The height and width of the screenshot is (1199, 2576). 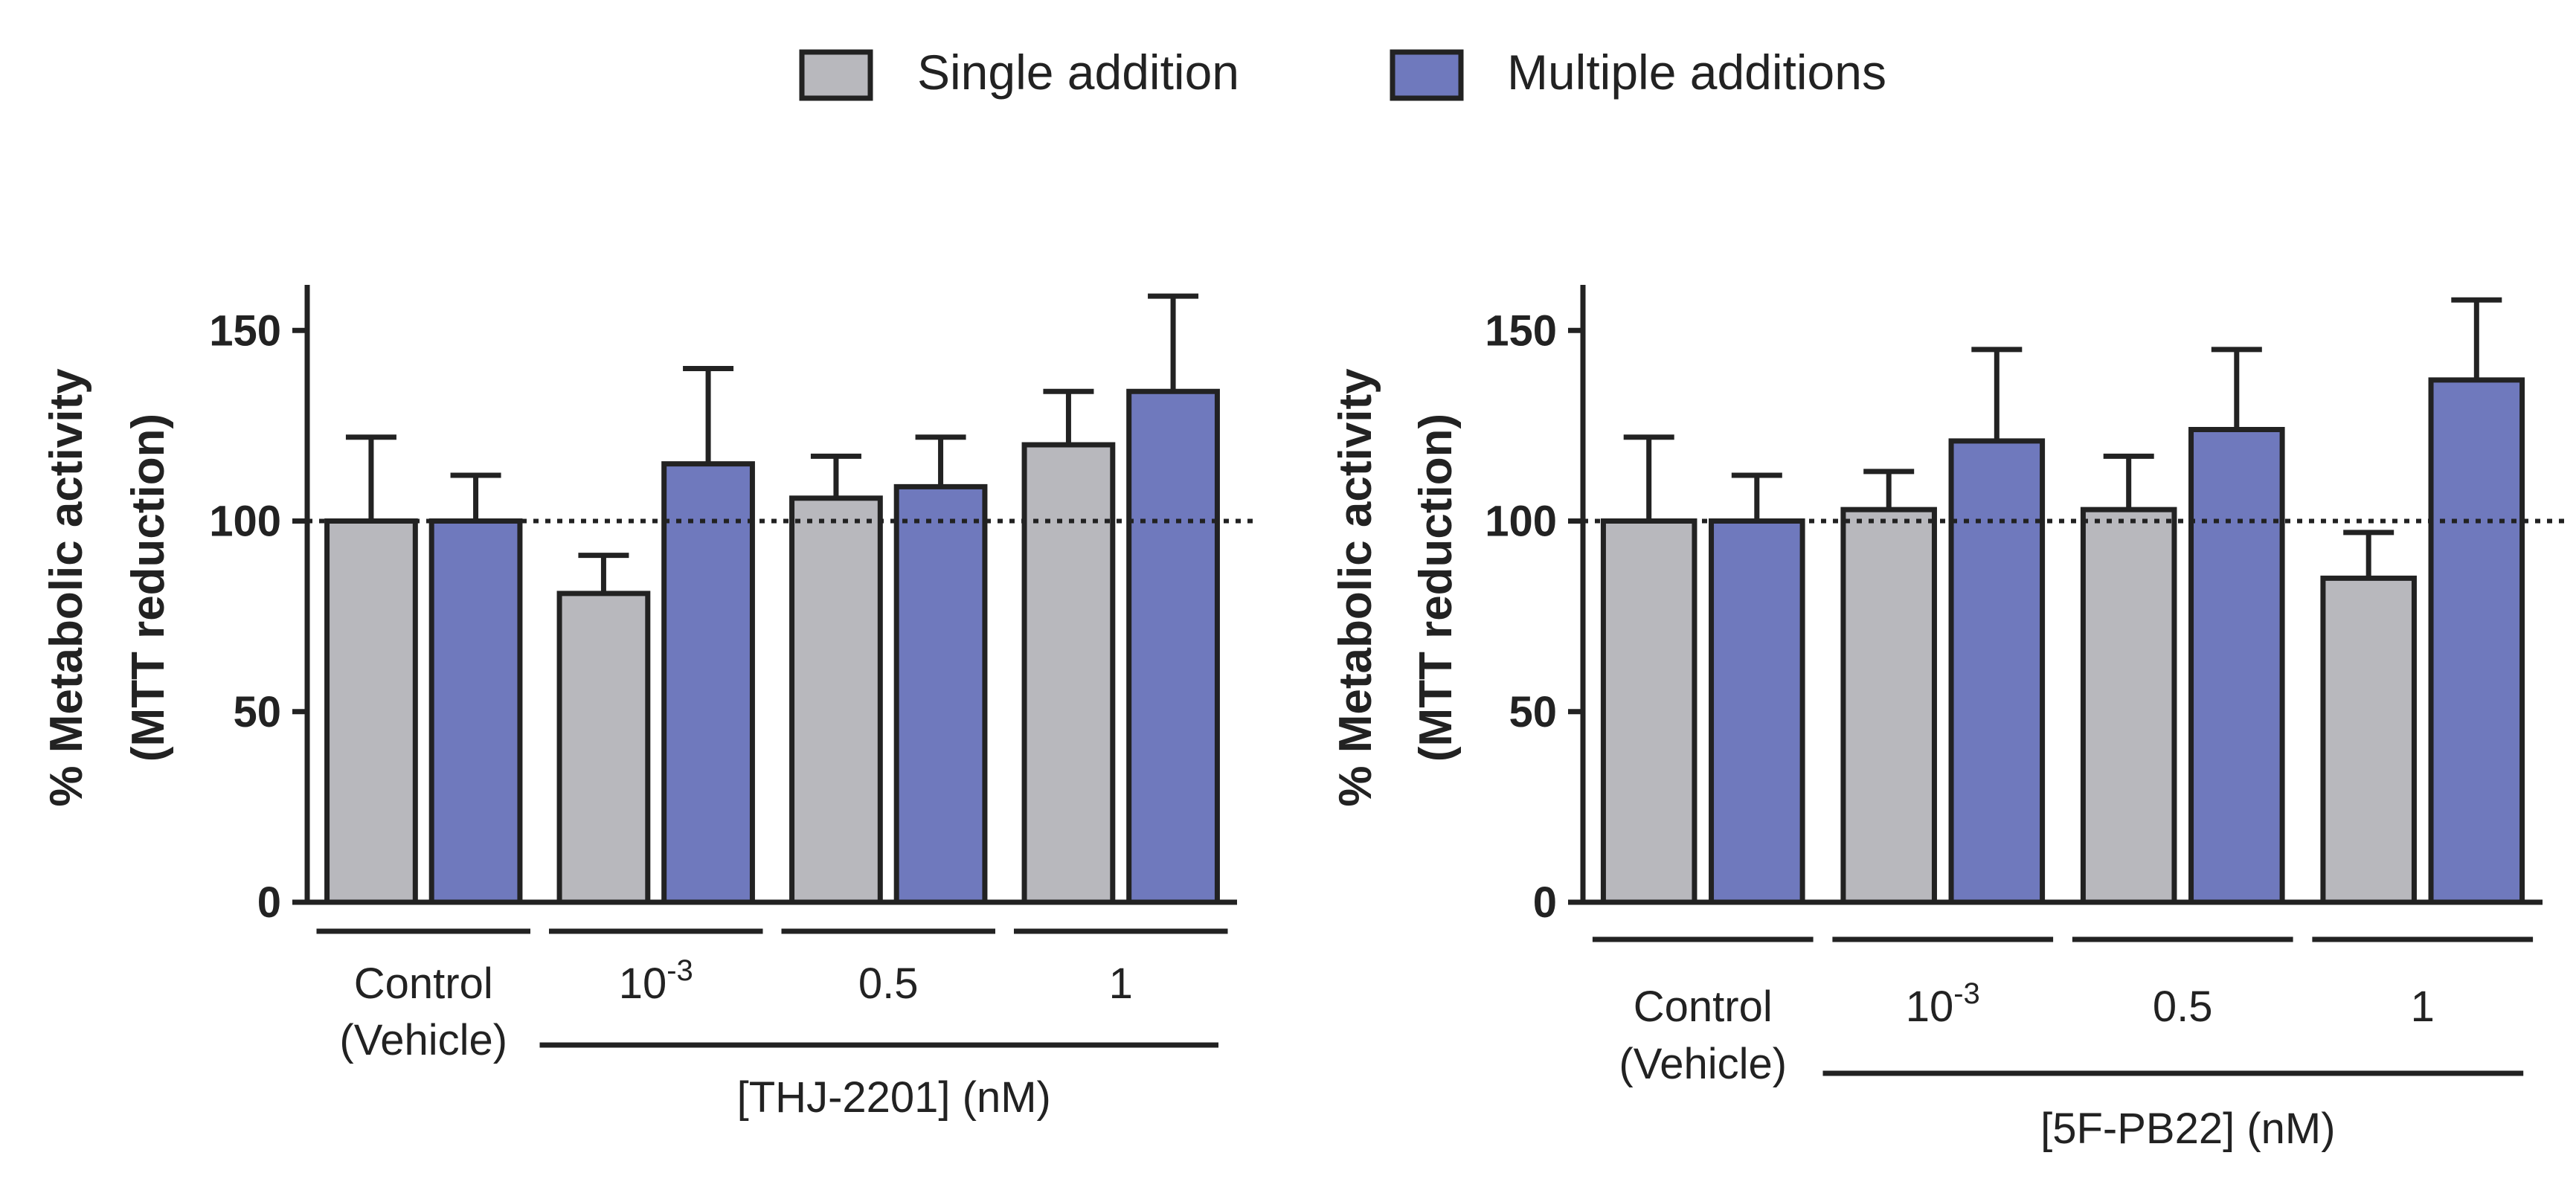 I want to click on legend-label-single: Single addition, so click(x=1078, y=72).